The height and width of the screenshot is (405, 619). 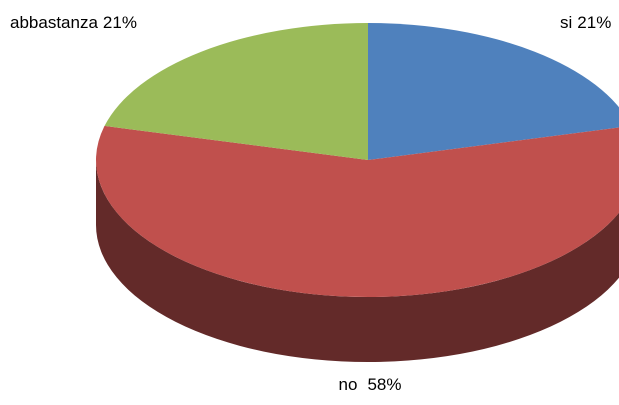 What do you see at coordinates (384, 384) in the screenshot?
I see `value-label: 58%` at bounding box center [384, 384].